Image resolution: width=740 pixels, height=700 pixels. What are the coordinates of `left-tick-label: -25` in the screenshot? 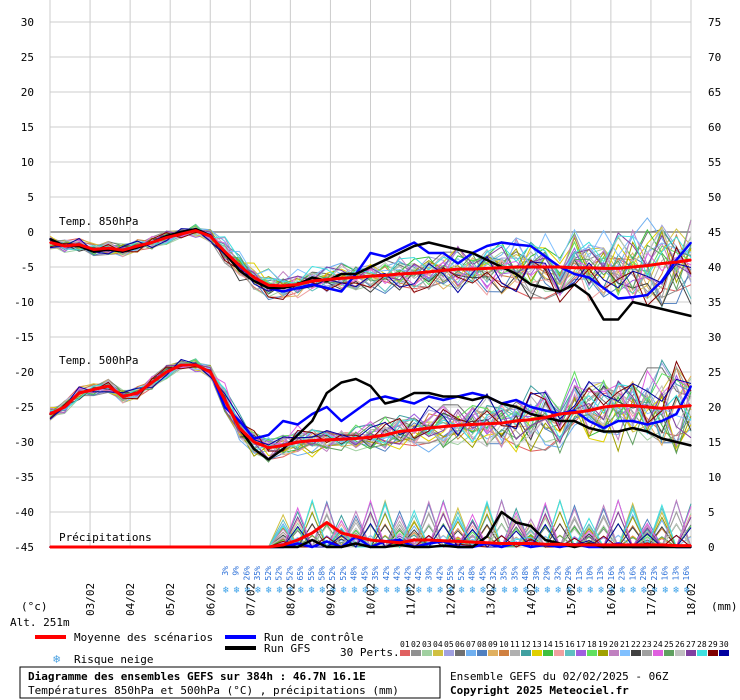 It's located at (24, 407).